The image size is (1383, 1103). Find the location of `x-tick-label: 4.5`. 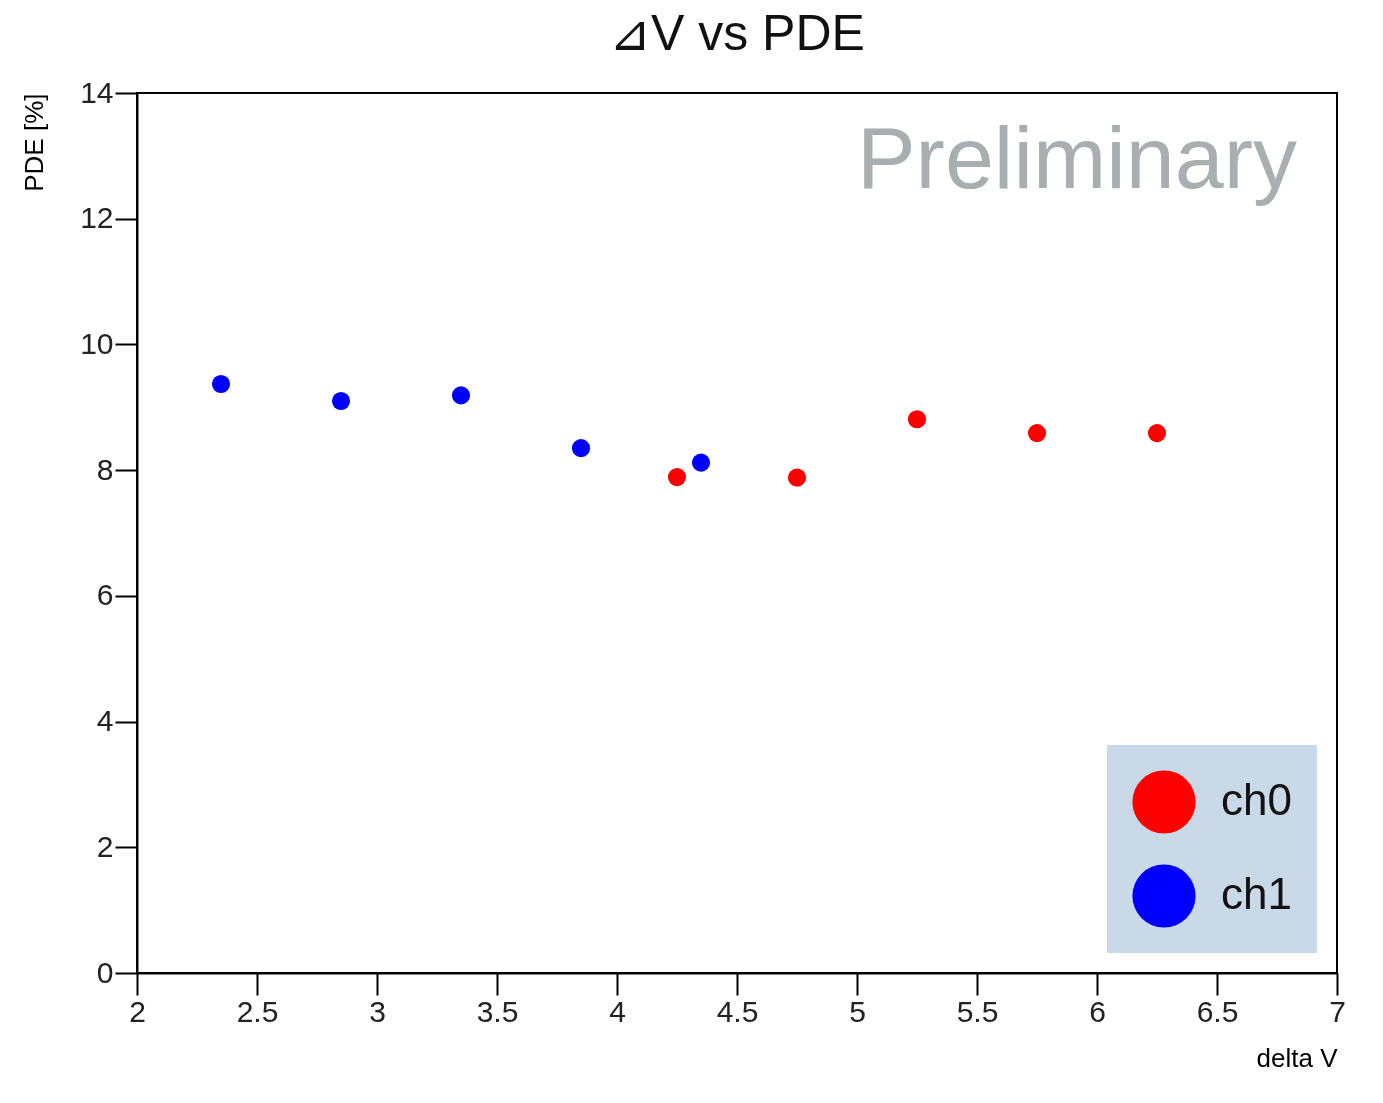

x-tick-label: 4.5 is located at coordinates (737, 1011).